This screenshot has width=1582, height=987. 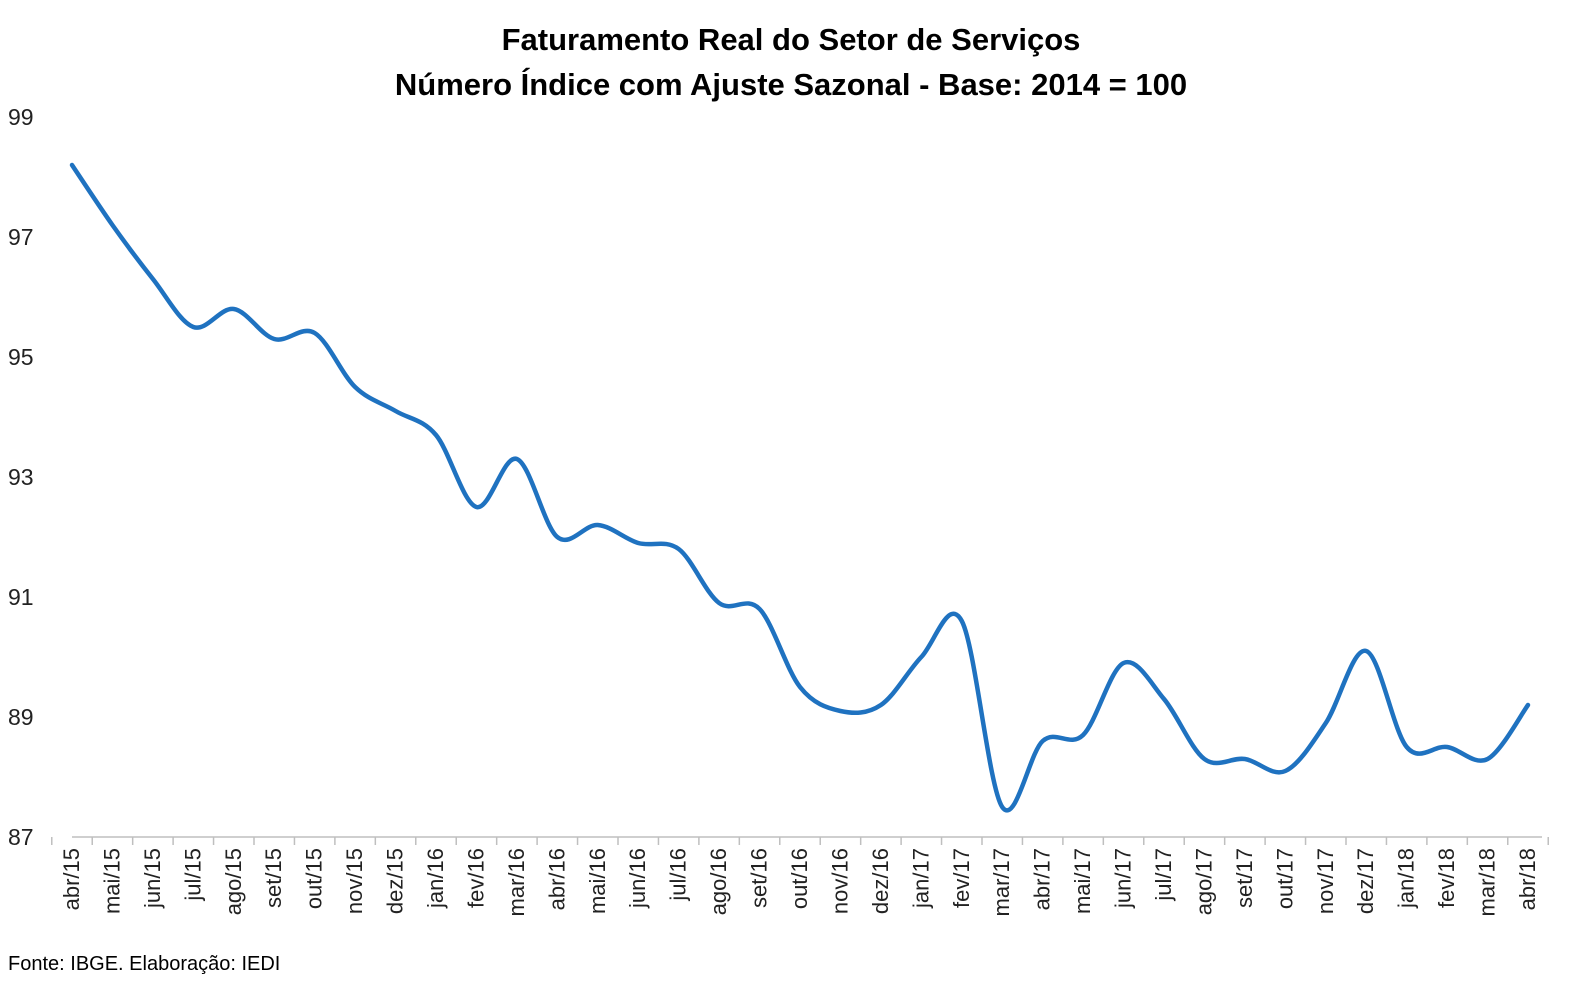 I want to click on x-tick-label: out/17, so click(x=1284, y=878).